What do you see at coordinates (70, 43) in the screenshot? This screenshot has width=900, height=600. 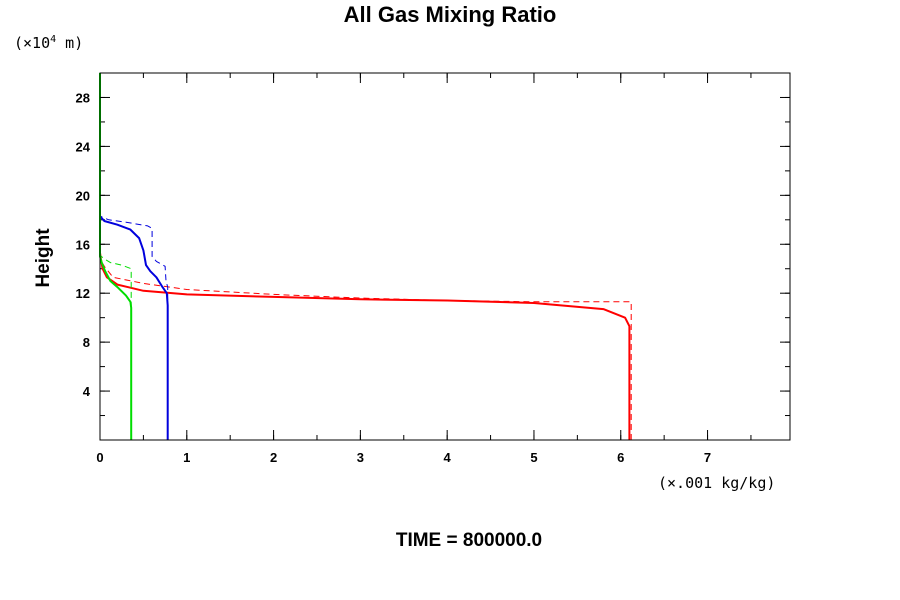 I see `y-unit-suffix: m)` at bounding box center [70, 43].